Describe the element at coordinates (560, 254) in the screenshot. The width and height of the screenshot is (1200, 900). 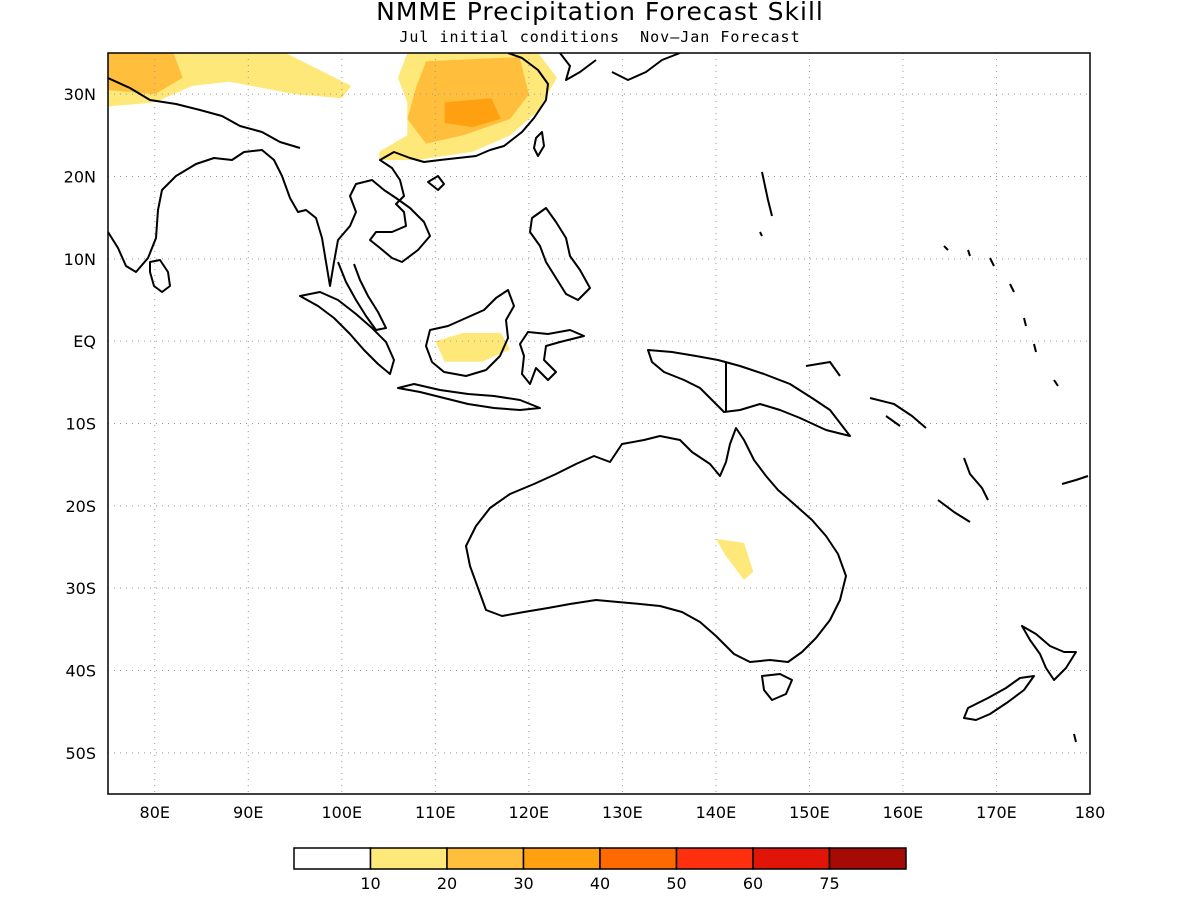
I see `coastline-philippines` at that location.